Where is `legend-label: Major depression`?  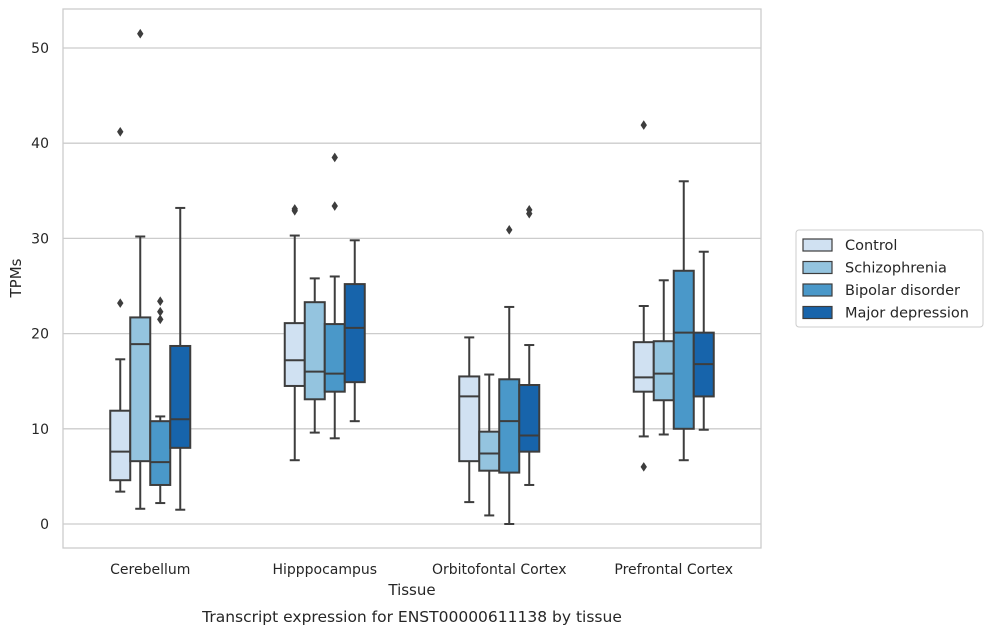 legend-label: Major depression is located at coordinates (907, 314).